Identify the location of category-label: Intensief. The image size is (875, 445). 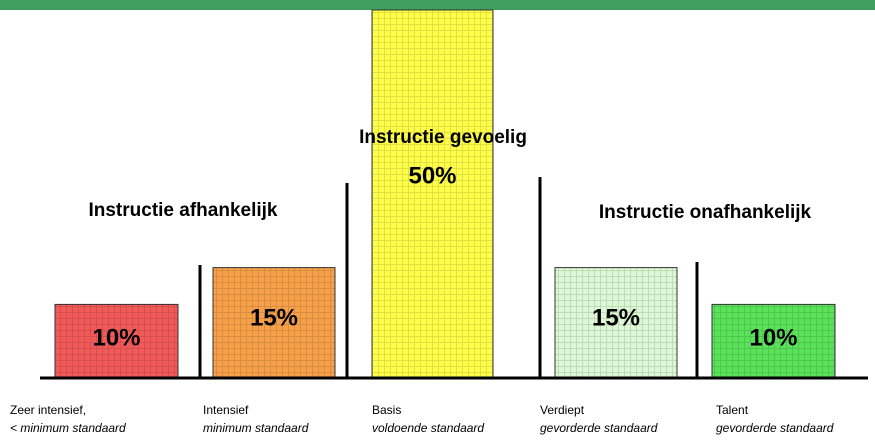
(226, 410).